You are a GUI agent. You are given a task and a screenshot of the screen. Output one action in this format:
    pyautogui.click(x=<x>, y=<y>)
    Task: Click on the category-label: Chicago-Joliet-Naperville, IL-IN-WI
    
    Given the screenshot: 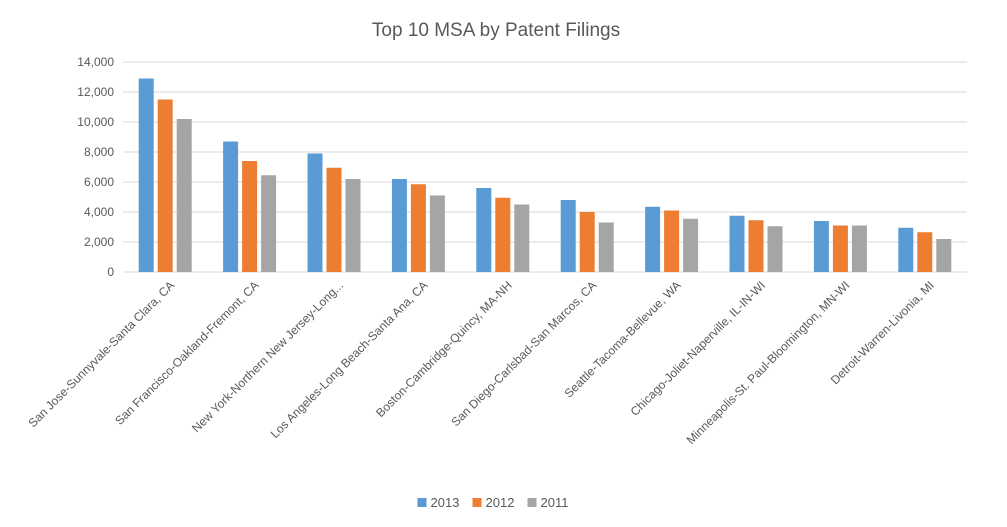 What is the action you would take?
    pyautogui.click(x=698, y=348)
    